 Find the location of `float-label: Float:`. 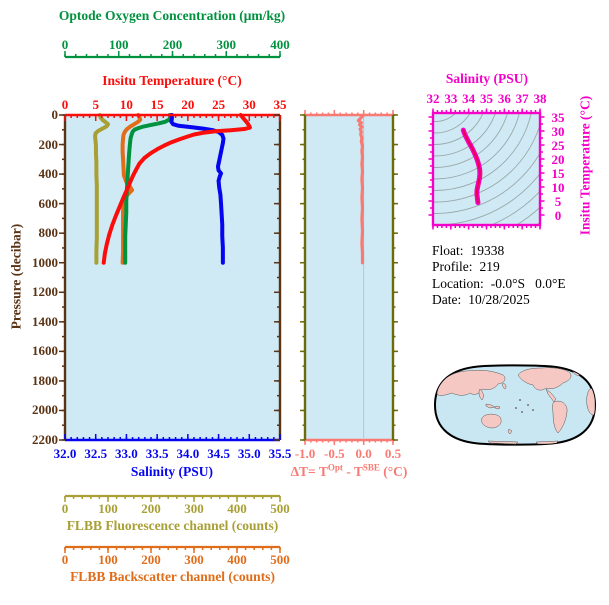

float-label: Float: is located at coordinates (448, 250).